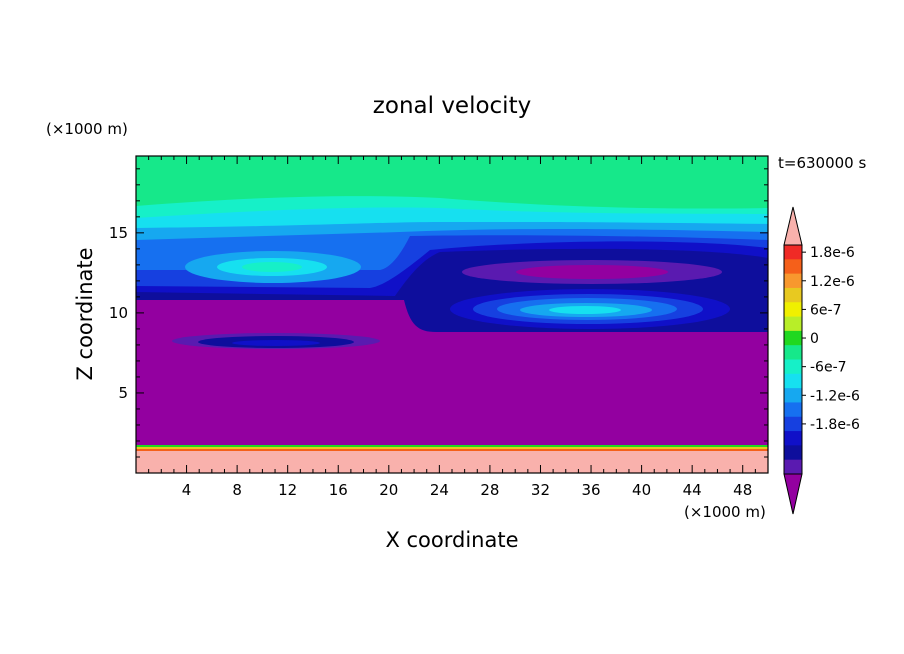 Image resolution: width=904 pixels, height=654 pixels. Describe the element at coordinates (725, 512) in the screenshot. I see `x-unit-label: (×1000 m)` at that location.